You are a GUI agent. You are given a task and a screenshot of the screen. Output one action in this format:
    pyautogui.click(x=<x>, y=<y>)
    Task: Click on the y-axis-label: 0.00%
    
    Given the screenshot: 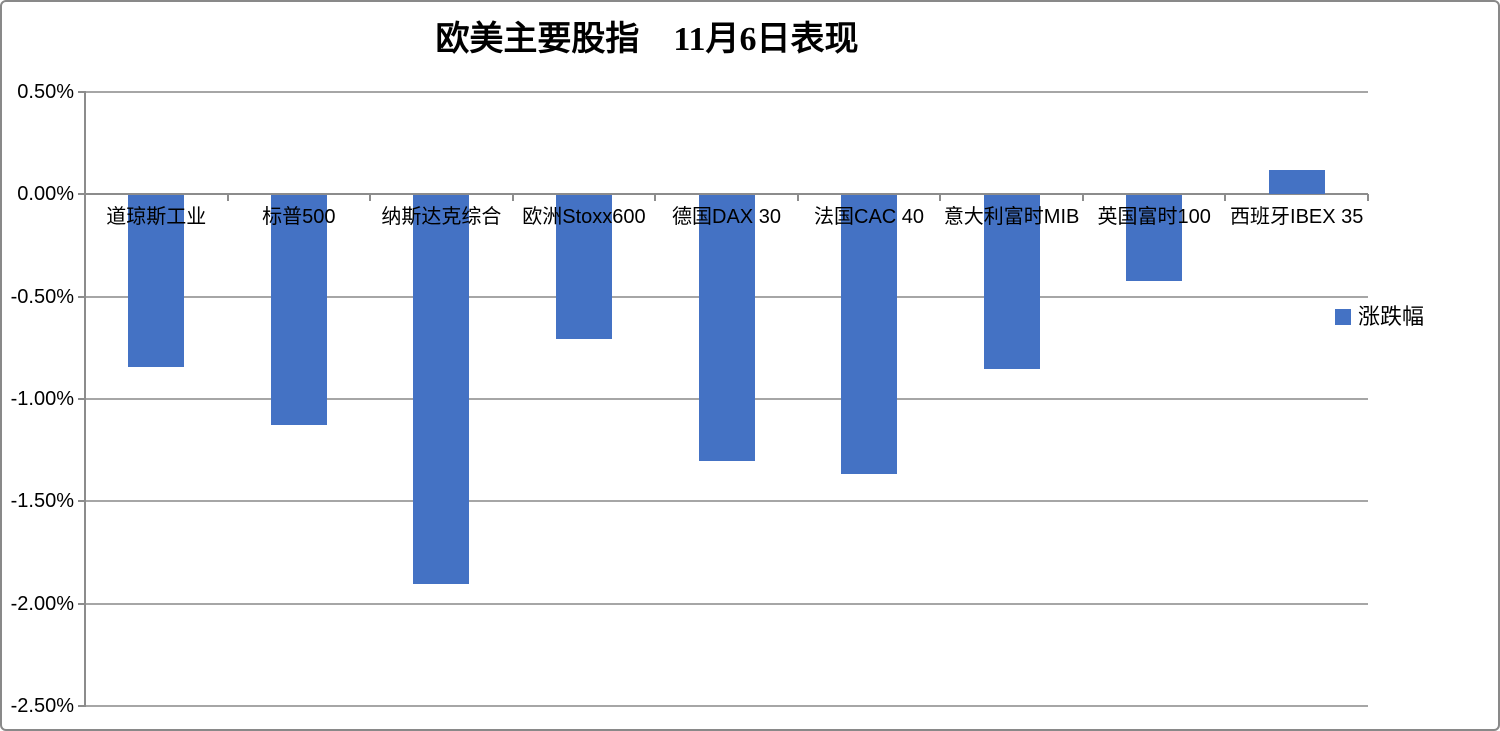 What is the action you would take?
    pyautogui.click(x=45, y=194)
    